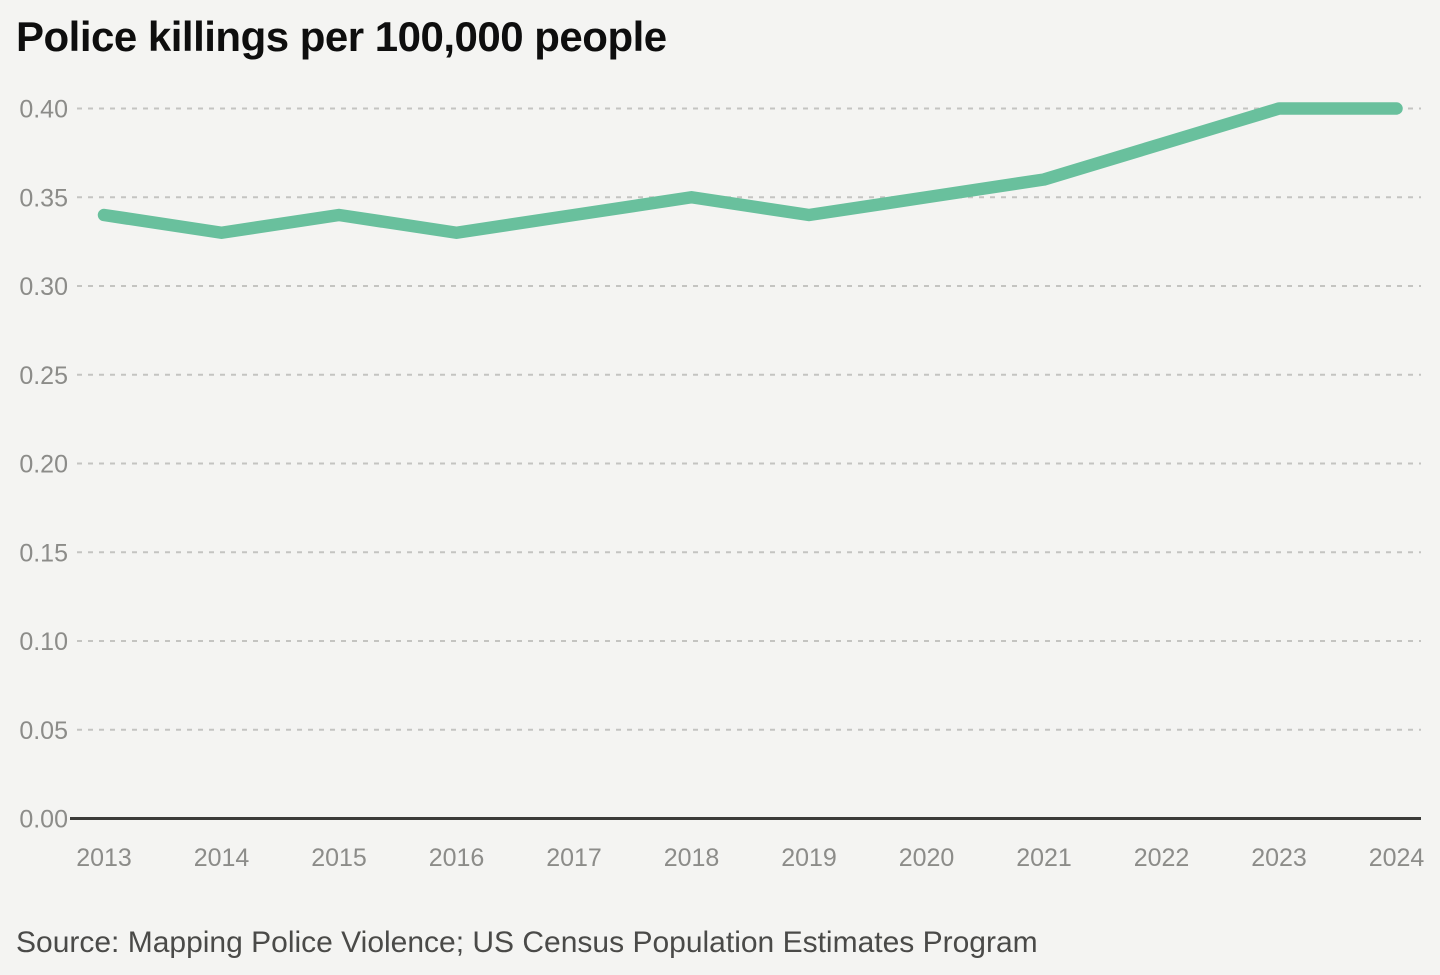  What do you see at coordinates (43, 287) in the screenshot?
I see `y-tick-label: 0.30` at bounding box center [43, 287].